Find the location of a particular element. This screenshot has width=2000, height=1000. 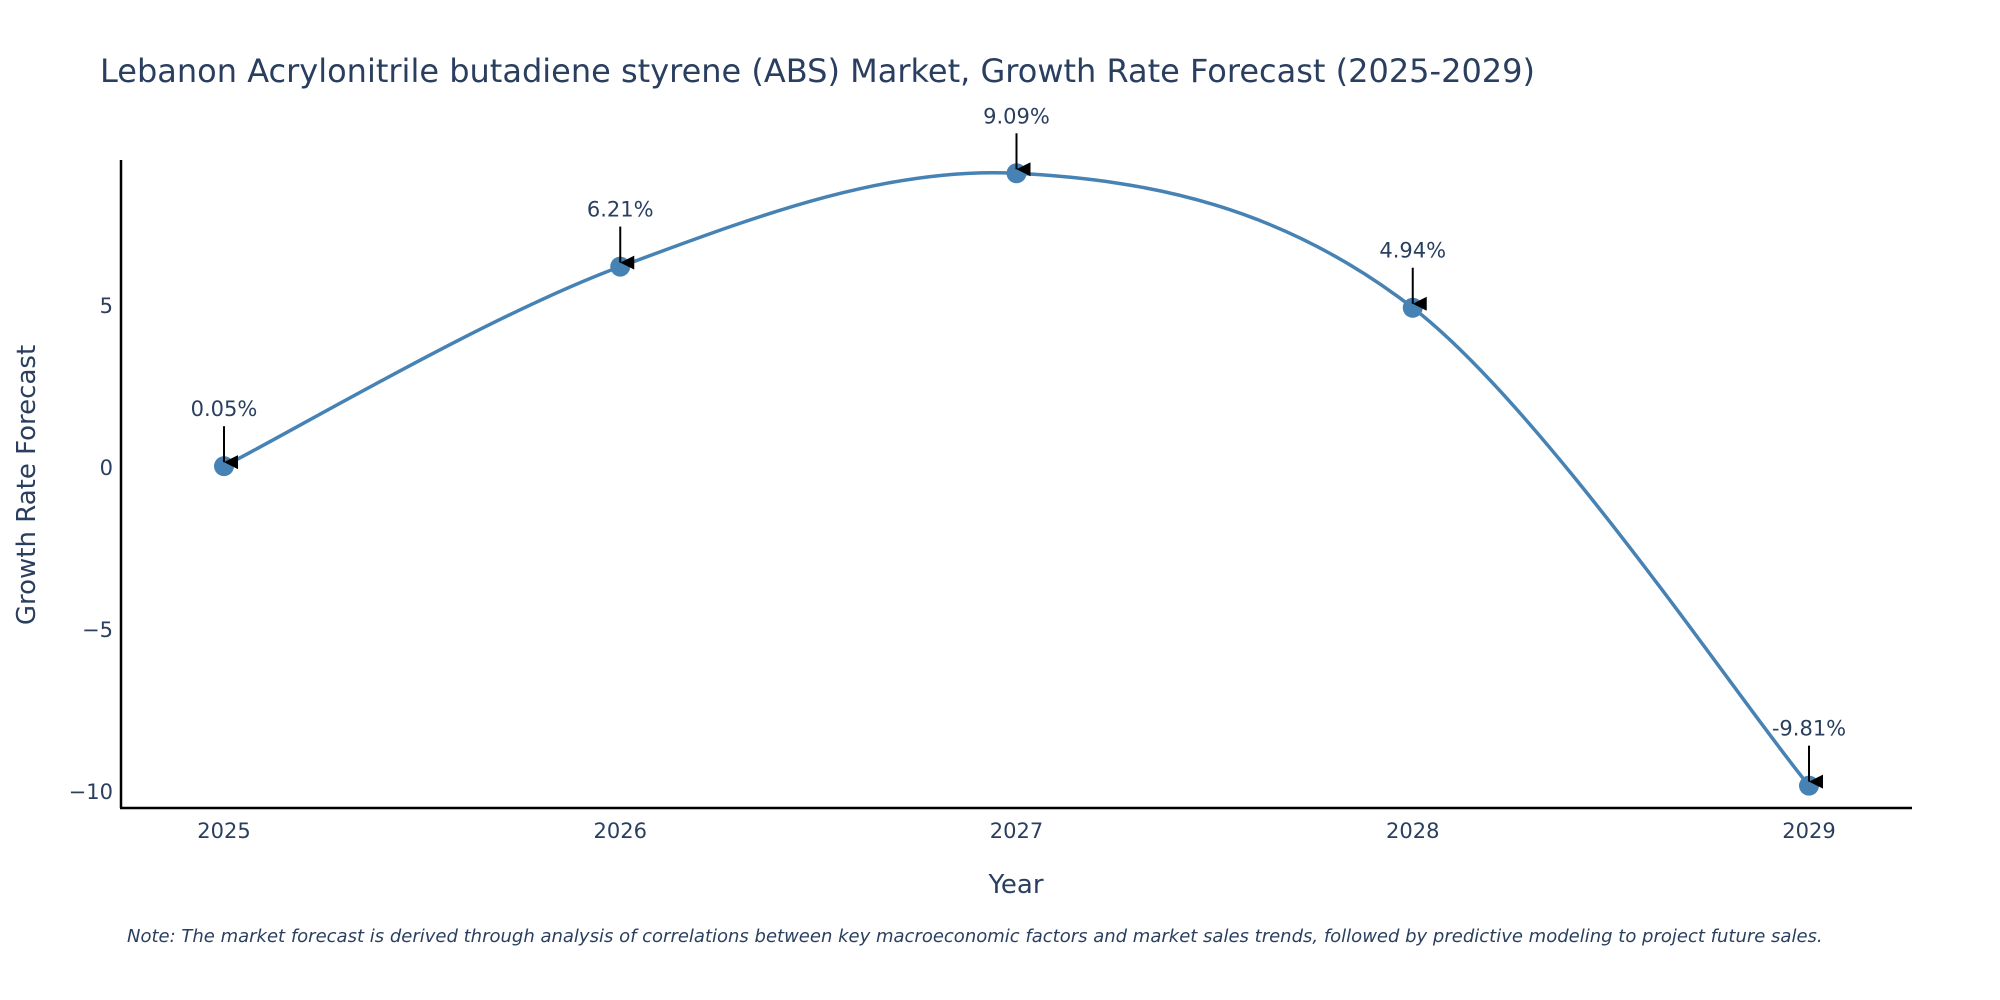

y-axis-title: Growth Rate Forecast is located at coordinates (27, 485).